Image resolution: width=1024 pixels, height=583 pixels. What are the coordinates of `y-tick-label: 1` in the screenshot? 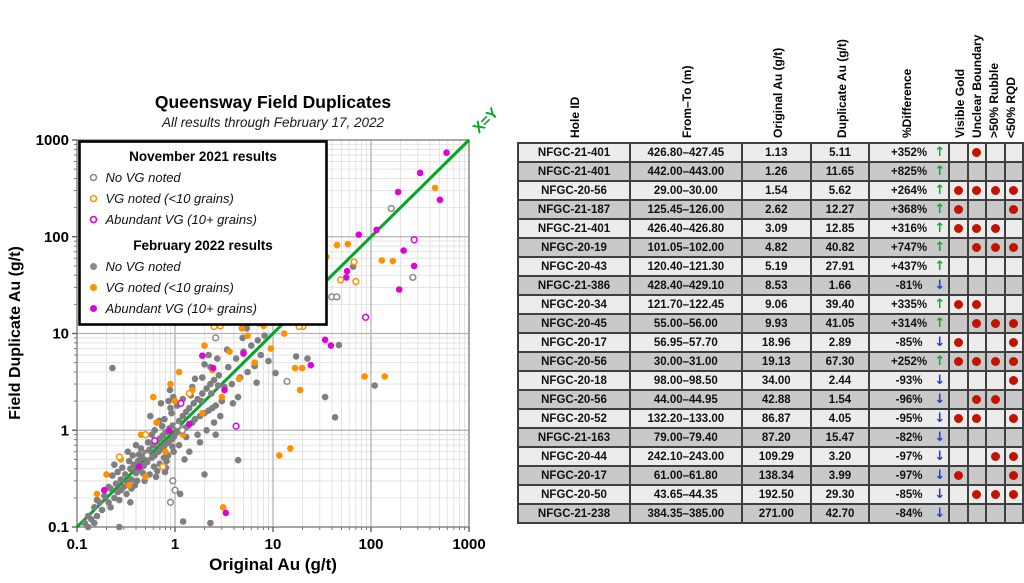 It's located at (65, 430).